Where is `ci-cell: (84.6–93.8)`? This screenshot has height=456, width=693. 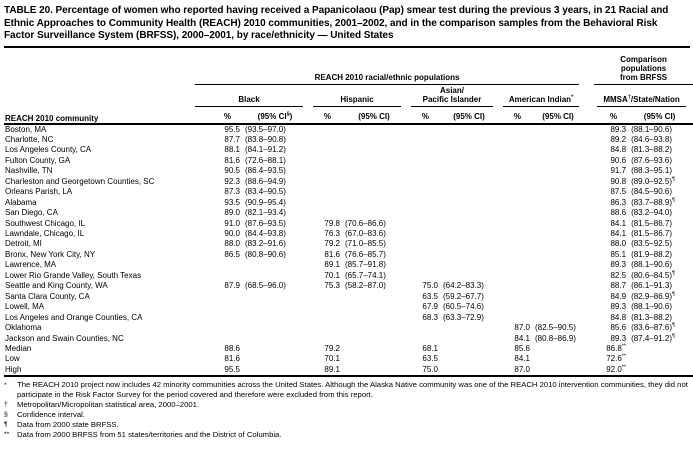
ci-cell: (84.6–93.8) is located at coordinates (651, 139).